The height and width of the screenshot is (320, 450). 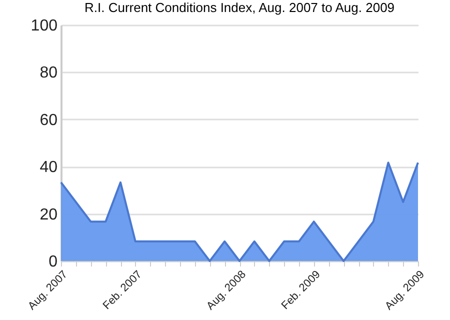 I want to click on y-tick-label: 80, so click(x=49, y=73).